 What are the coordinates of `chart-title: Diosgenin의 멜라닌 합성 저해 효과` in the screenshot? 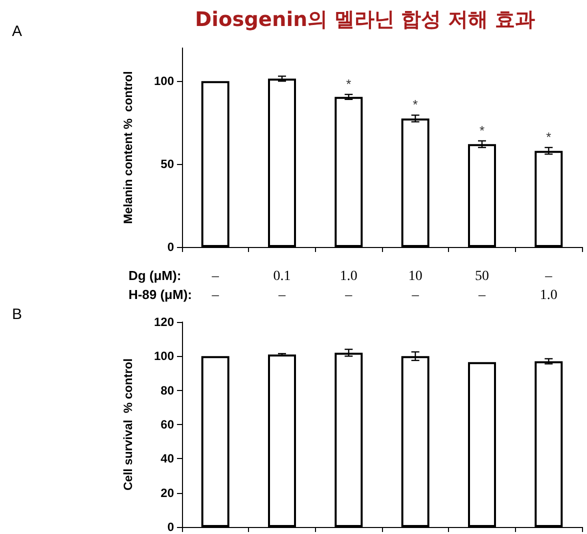 It's located at (365, 19).